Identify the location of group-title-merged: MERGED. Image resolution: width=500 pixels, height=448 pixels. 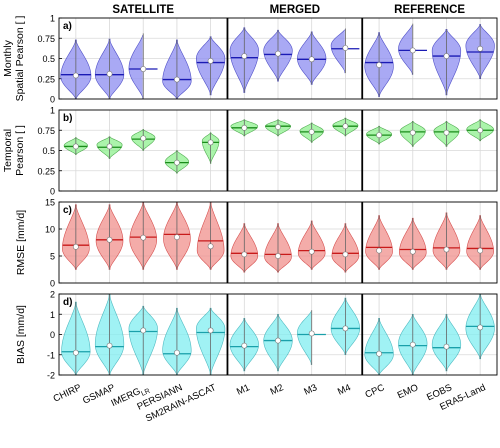
(295, 10).